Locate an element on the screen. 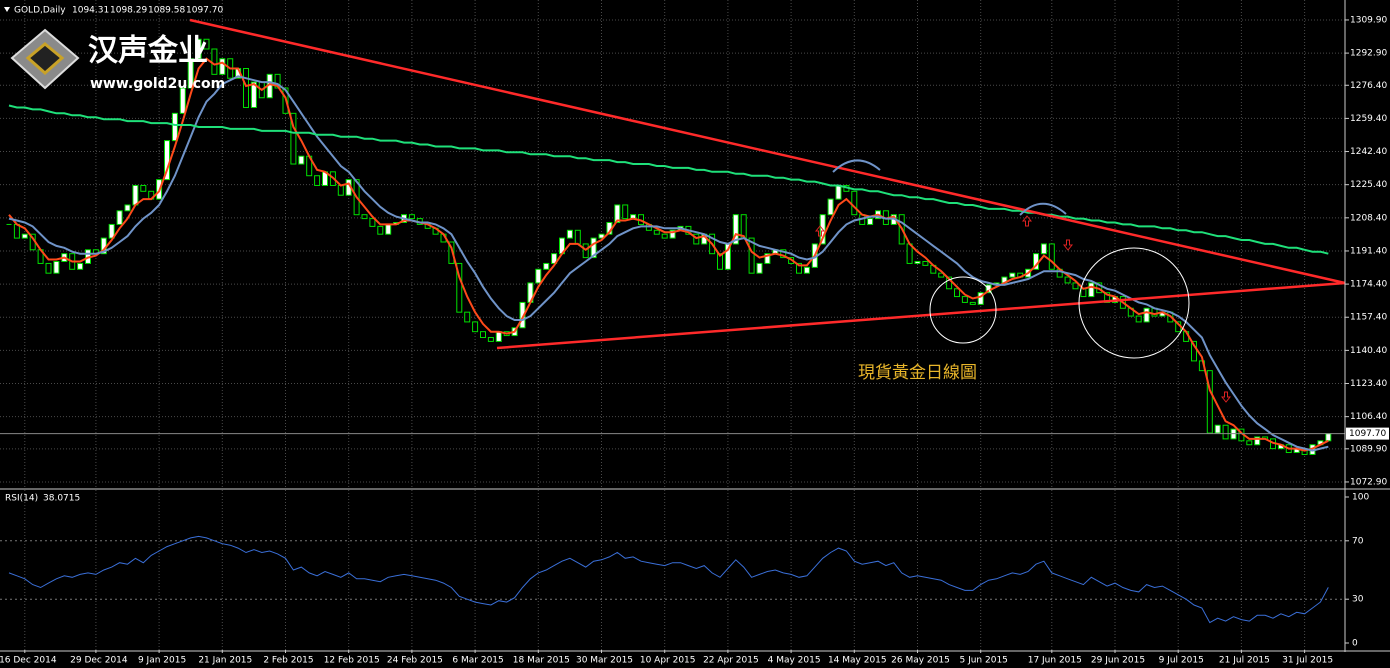  x-tick-label: 16 Dec 2014 is located at coordinates (28, 661).